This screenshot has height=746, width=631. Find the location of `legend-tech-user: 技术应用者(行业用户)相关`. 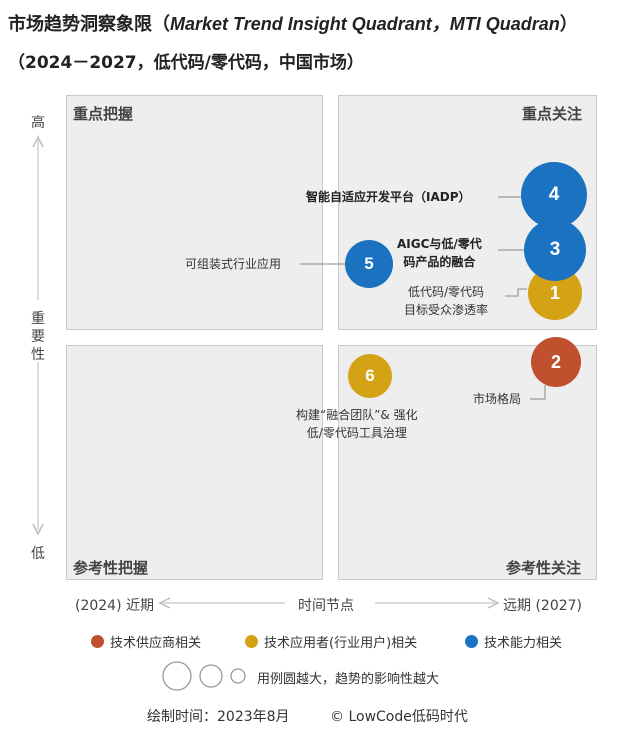

legend-tech-user: 技术应用者(行业用户)相关 is located at coordinates (331, 641).